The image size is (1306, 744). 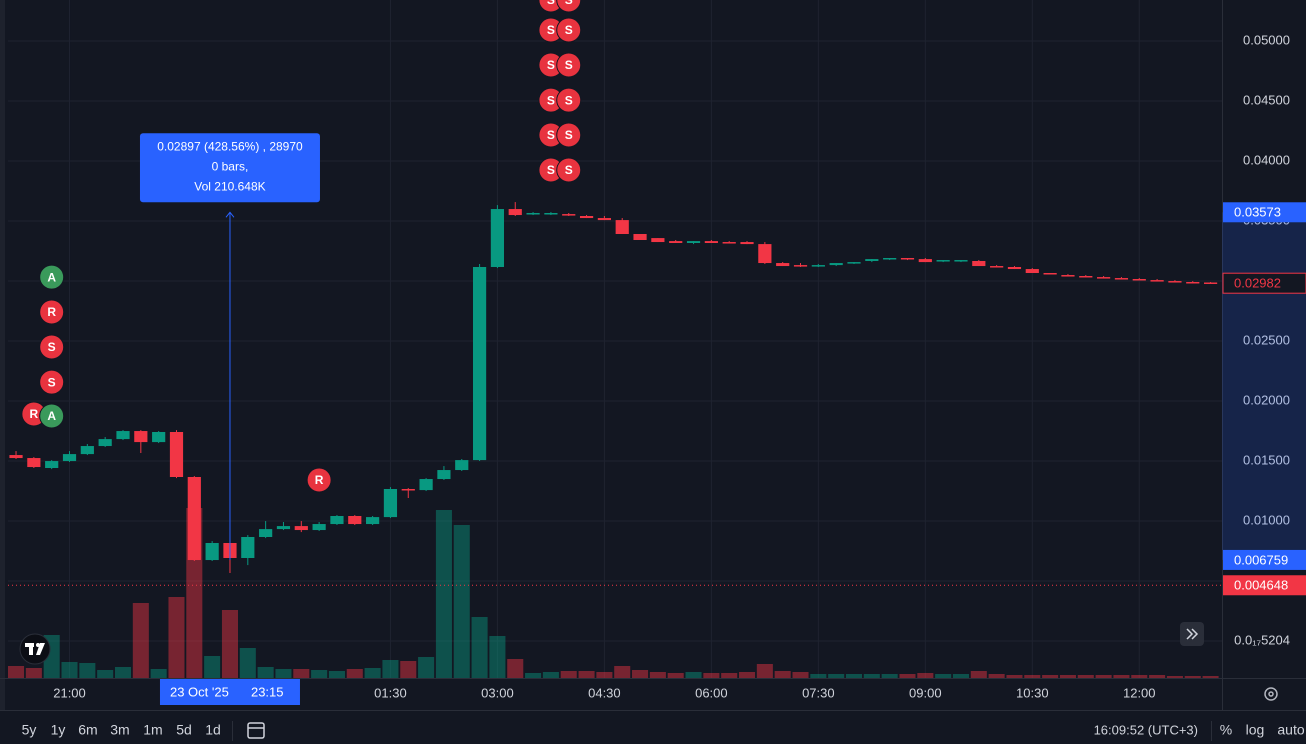 I want to click on x-tick-label: 06:00, so click(x=711, y=692).